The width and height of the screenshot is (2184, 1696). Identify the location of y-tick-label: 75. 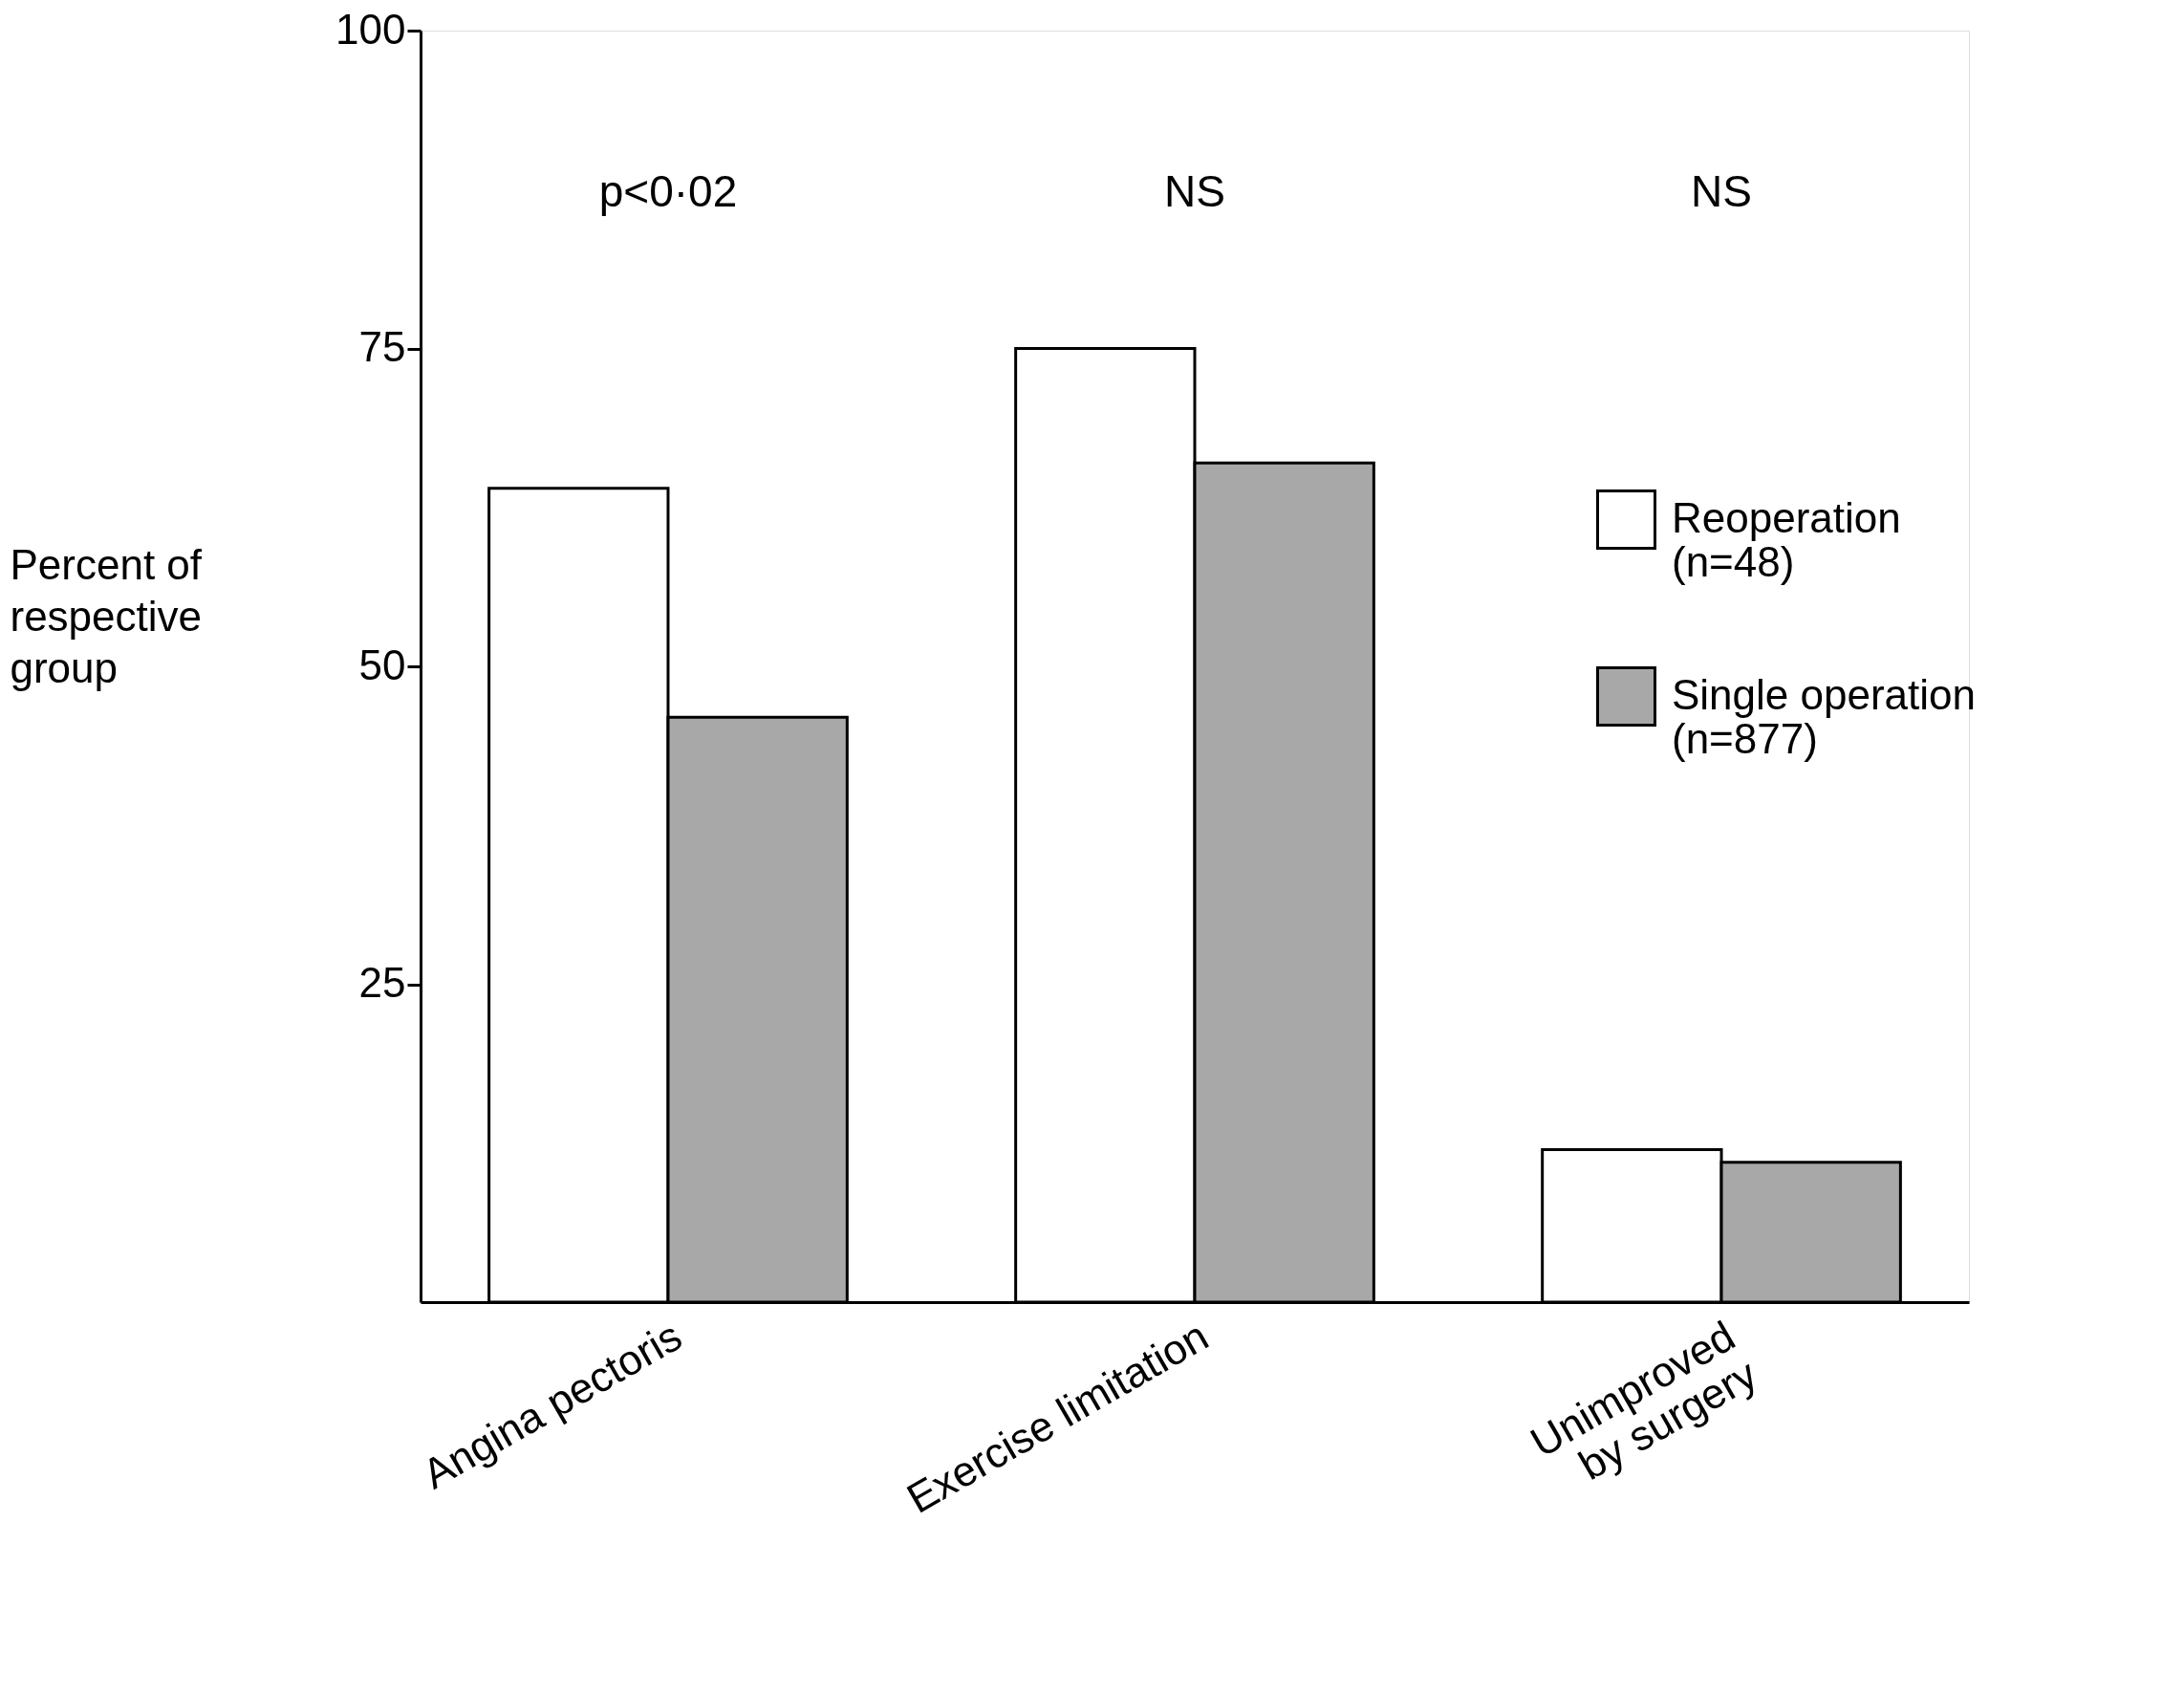
(382, 346).